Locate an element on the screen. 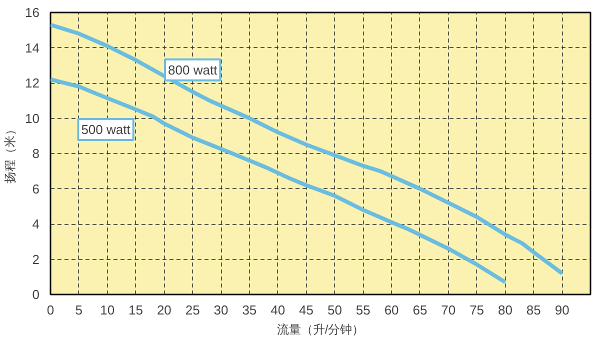 This screenshot has width=600, height=339. y-tick-label: 16 is located at coordinates (32, 12).